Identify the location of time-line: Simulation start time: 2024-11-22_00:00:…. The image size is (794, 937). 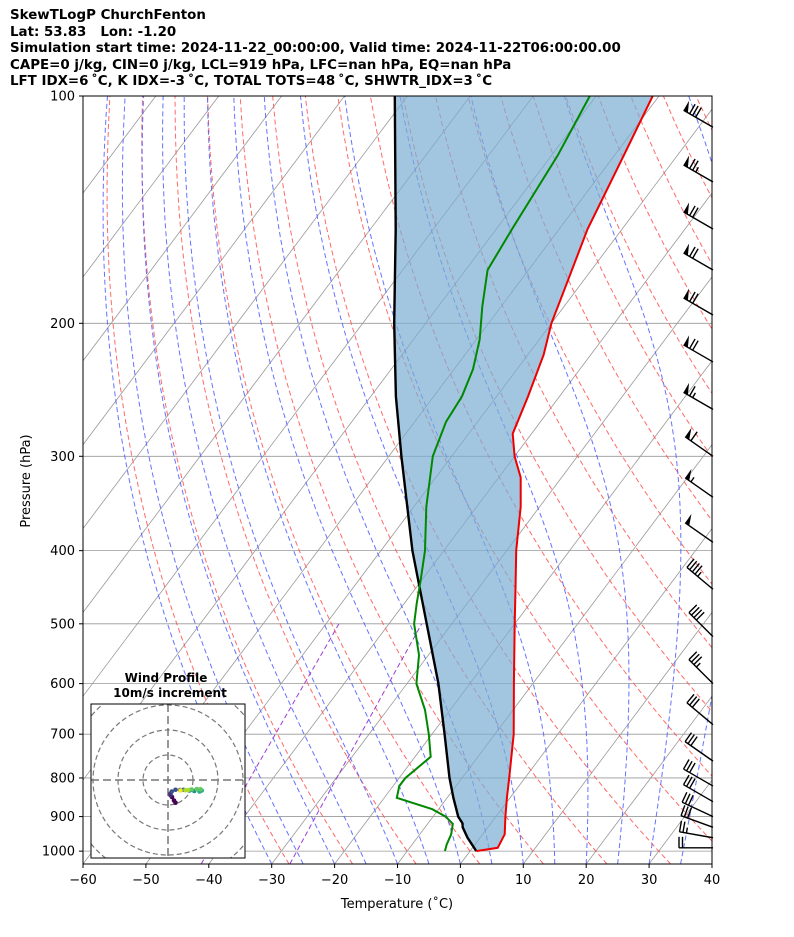
(315, 49).